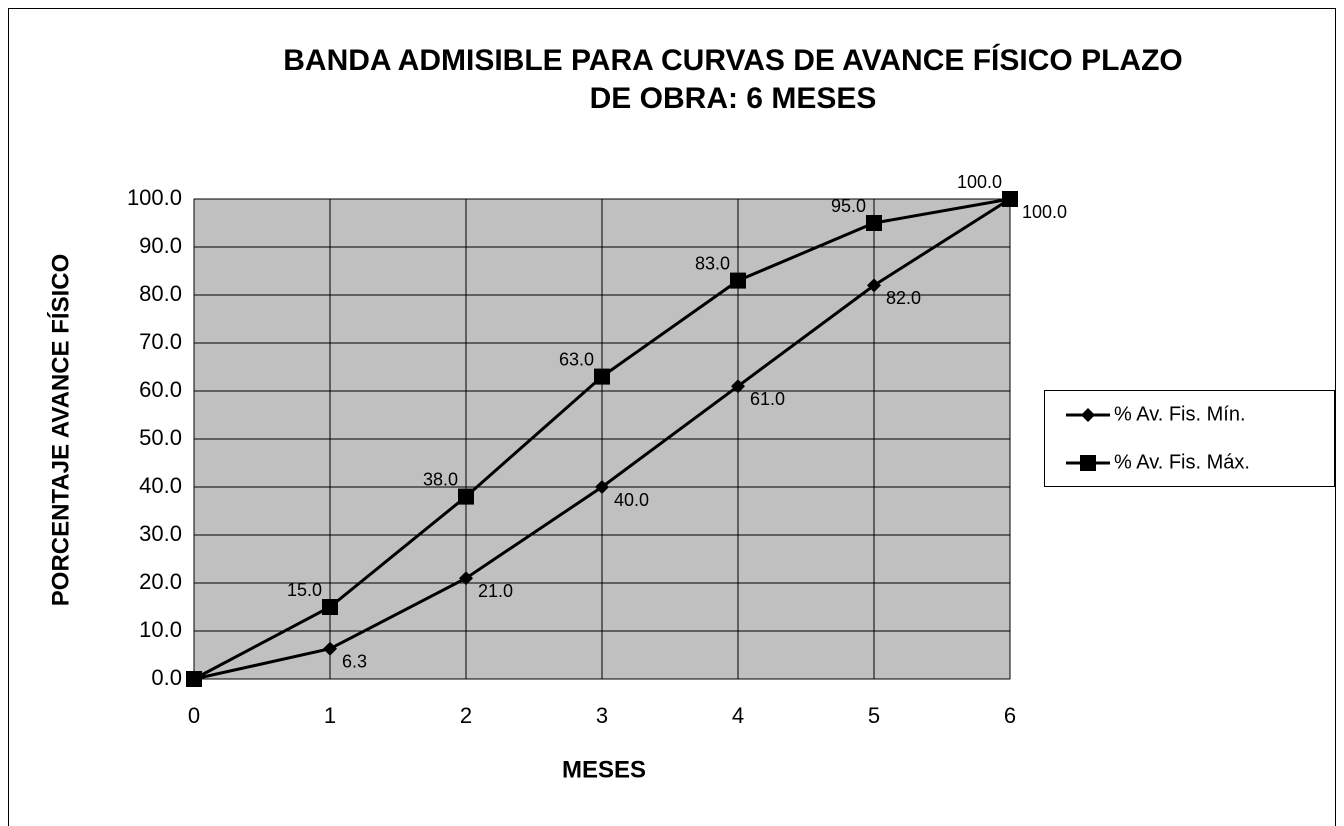 This screenshot has height=826, width=1344. What do you see at coordinates (733, 98) in the screenshot?
I see `chart-title: DE OBRA: 6 MESES` at bounding box center [733, 98].